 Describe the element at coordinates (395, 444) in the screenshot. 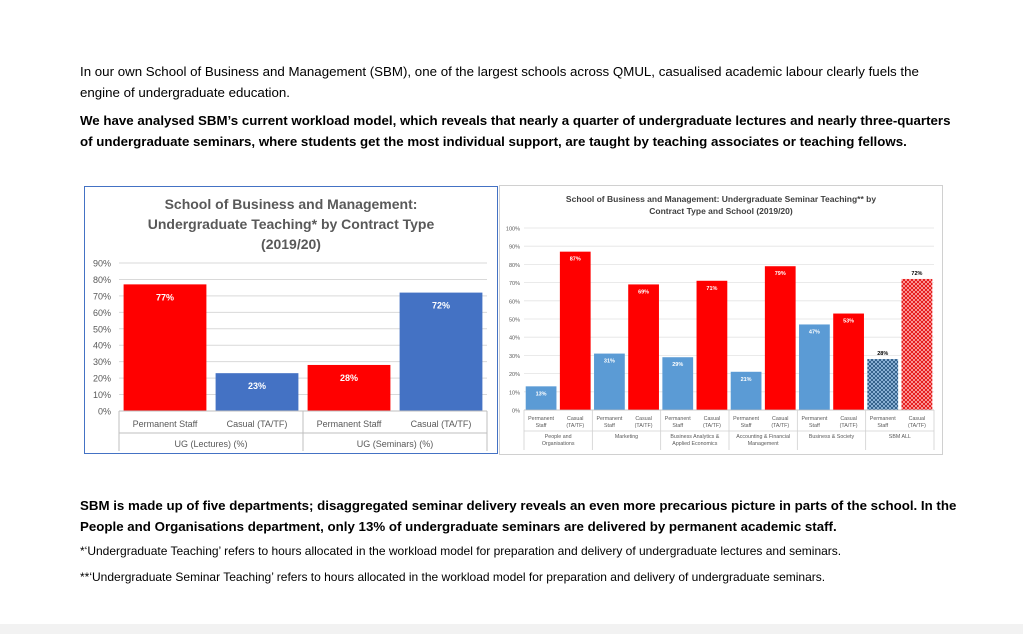

I see `x-group-label: UG (Seminars) (%)` at that location.